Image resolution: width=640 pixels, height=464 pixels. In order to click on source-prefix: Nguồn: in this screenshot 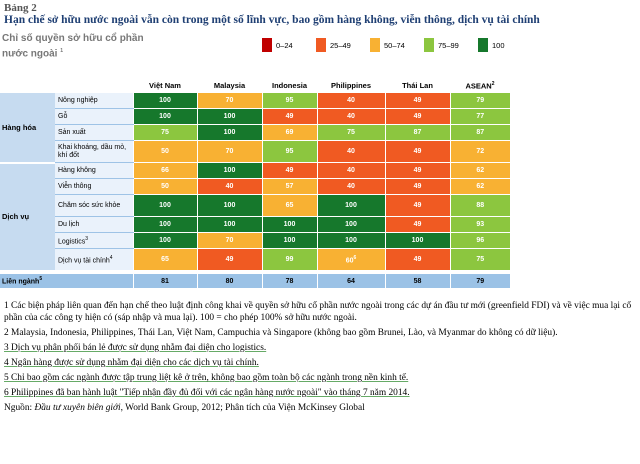, I will do `click(18, 408)`.